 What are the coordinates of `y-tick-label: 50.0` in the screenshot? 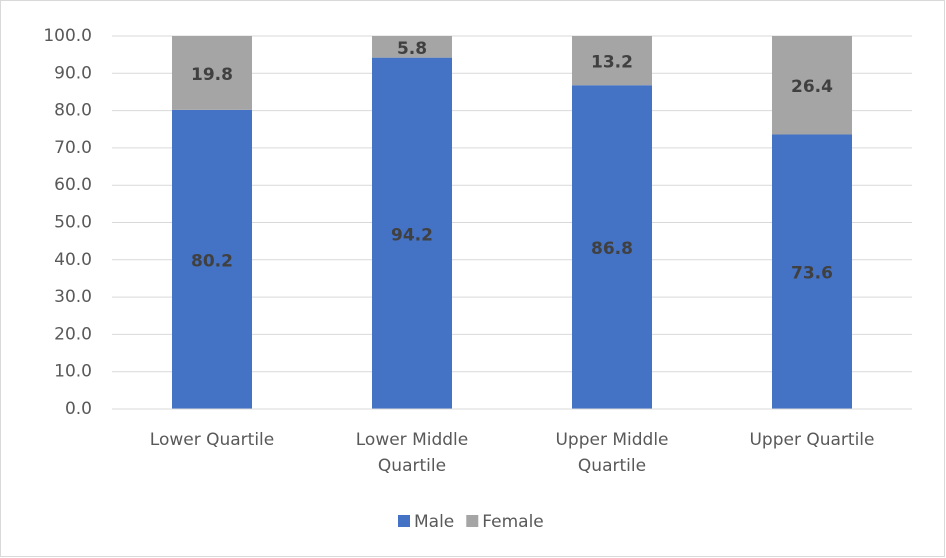 It's located at (73, 223).